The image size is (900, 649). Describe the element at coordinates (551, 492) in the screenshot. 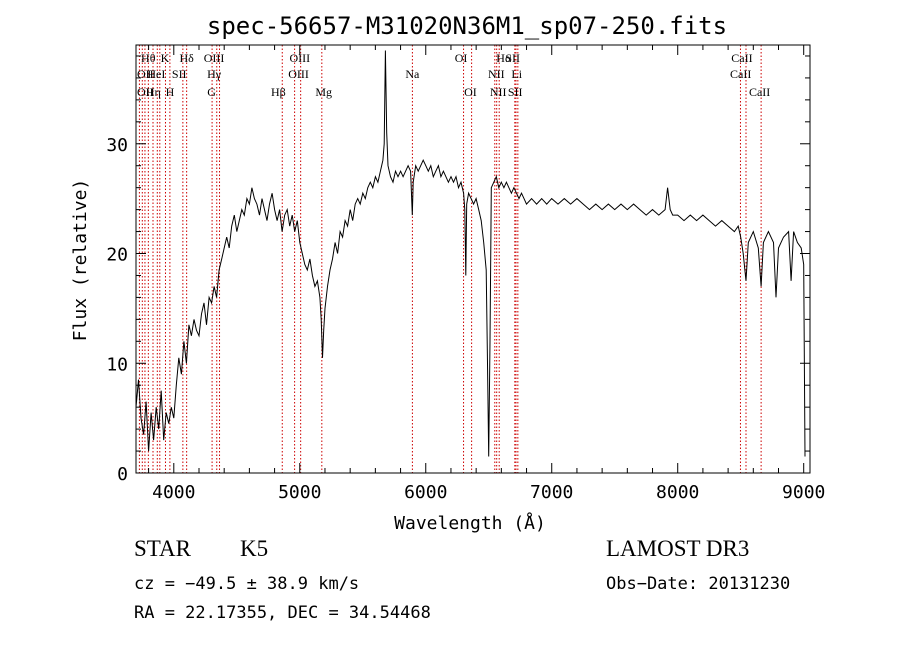

I see `x-tick-label: 7000` at that location.